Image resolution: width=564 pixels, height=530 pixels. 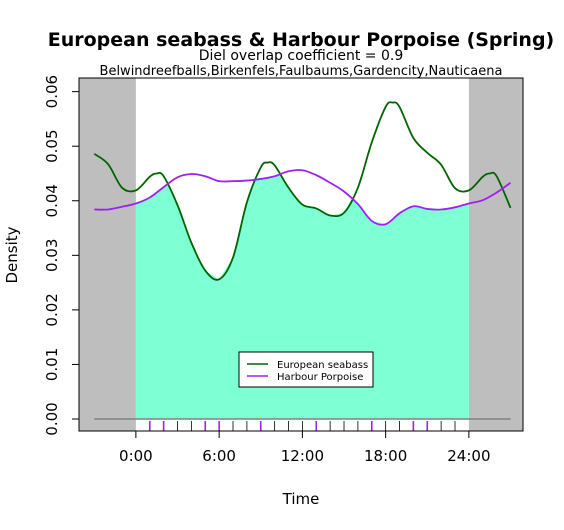 What do you see at coordinates (301, 499) in the screenshot?
I see `x-axis-label: Time` at bounding box center [301, 499].